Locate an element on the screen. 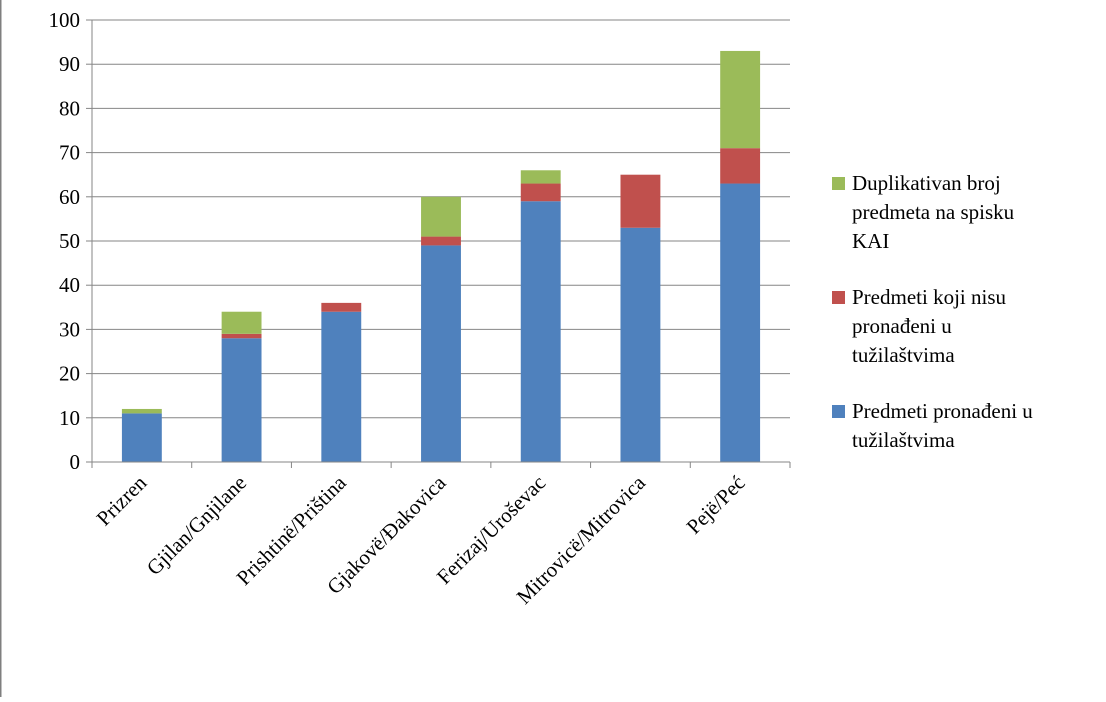 Image resolution: width=1106 pixels, height=702 pixels. legend-label-line: predmeta na spisku is located at coordinates (933, 212).